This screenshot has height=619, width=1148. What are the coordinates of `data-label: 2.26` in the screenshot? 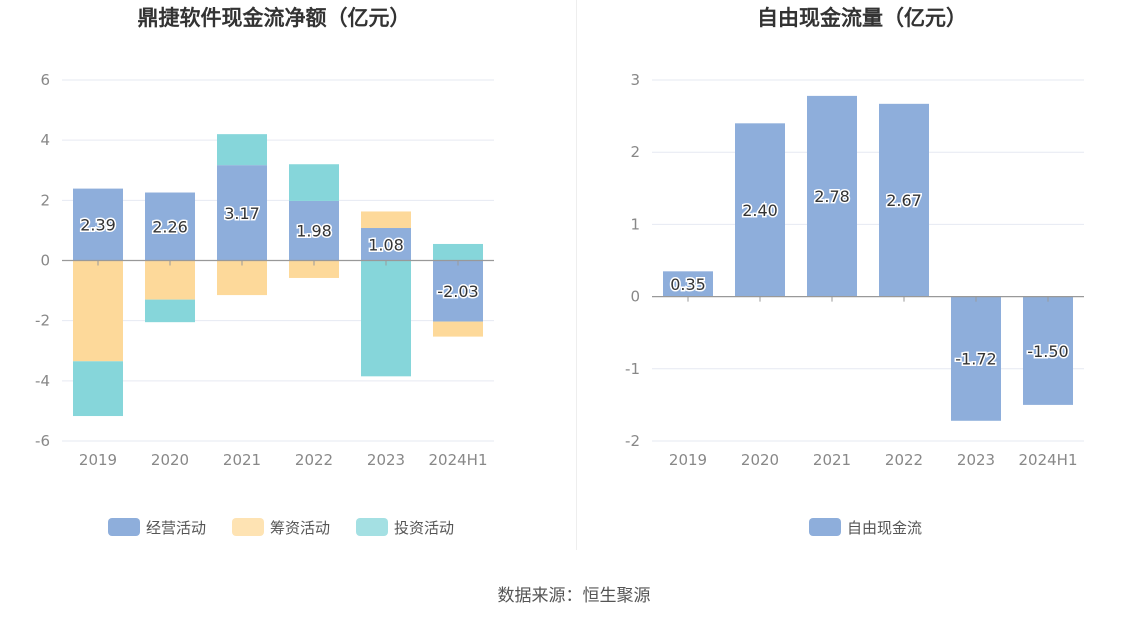 It's located at (170, 227).